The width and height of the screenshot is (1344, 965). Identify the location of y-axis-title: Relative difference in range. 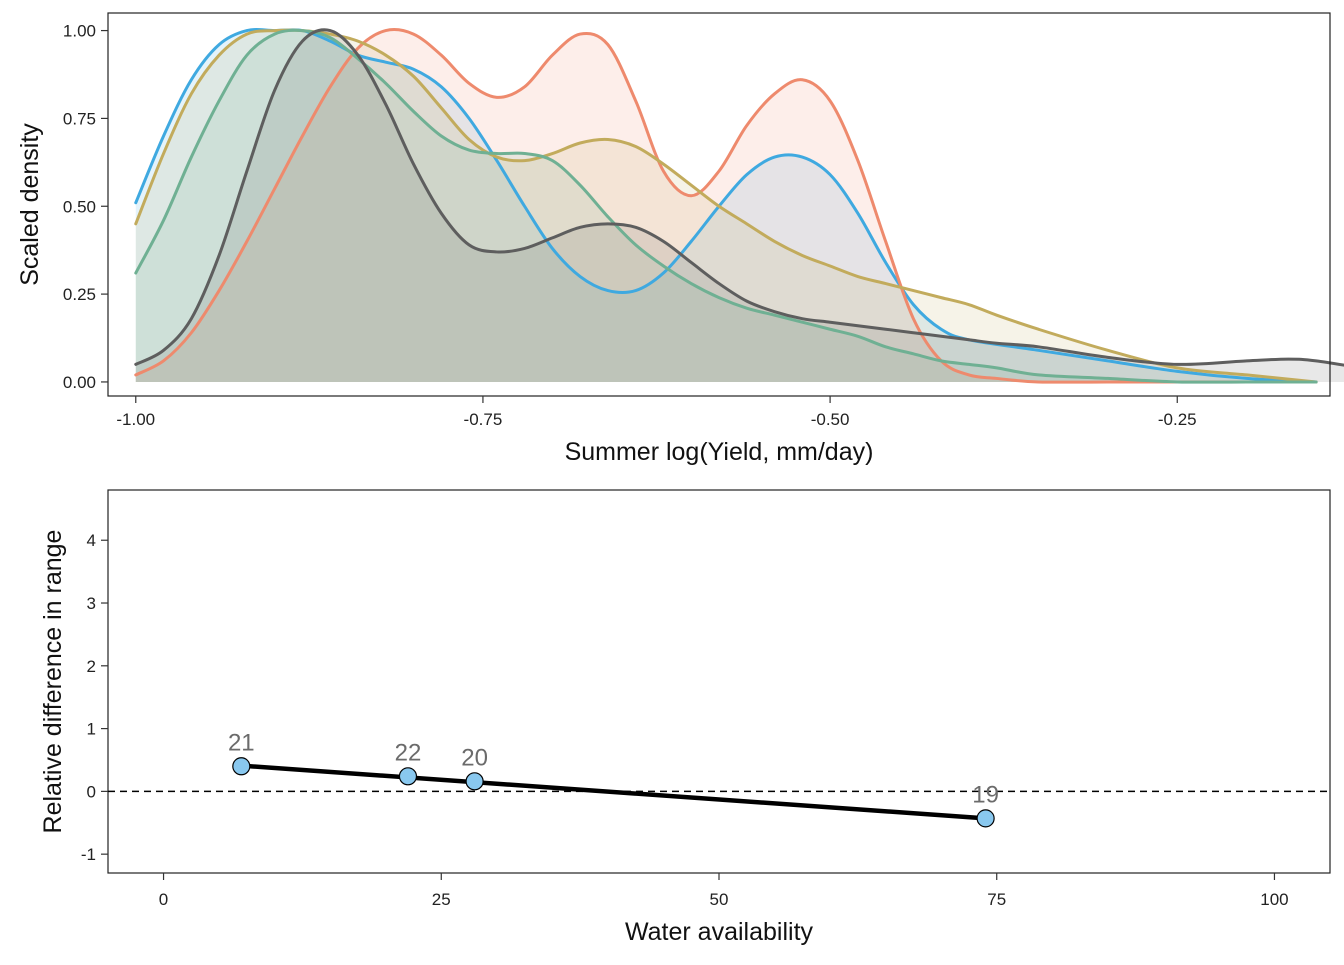
(53, 682).